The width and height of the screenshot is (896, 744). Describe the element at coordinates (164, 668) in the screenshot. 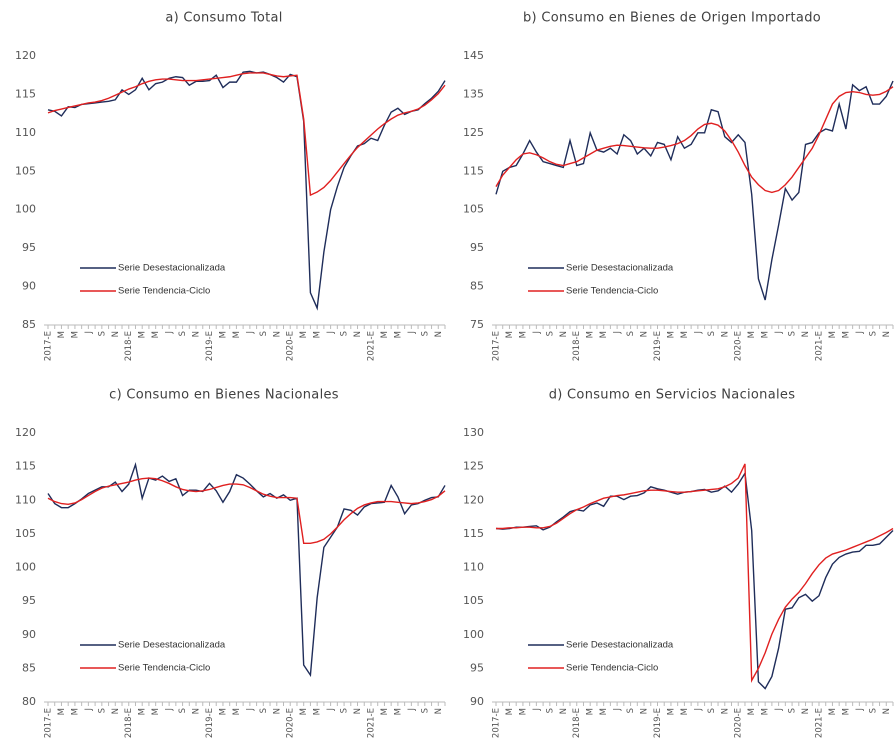

I see `legend-label: Serie Tendencia-Ciclo` at that location.